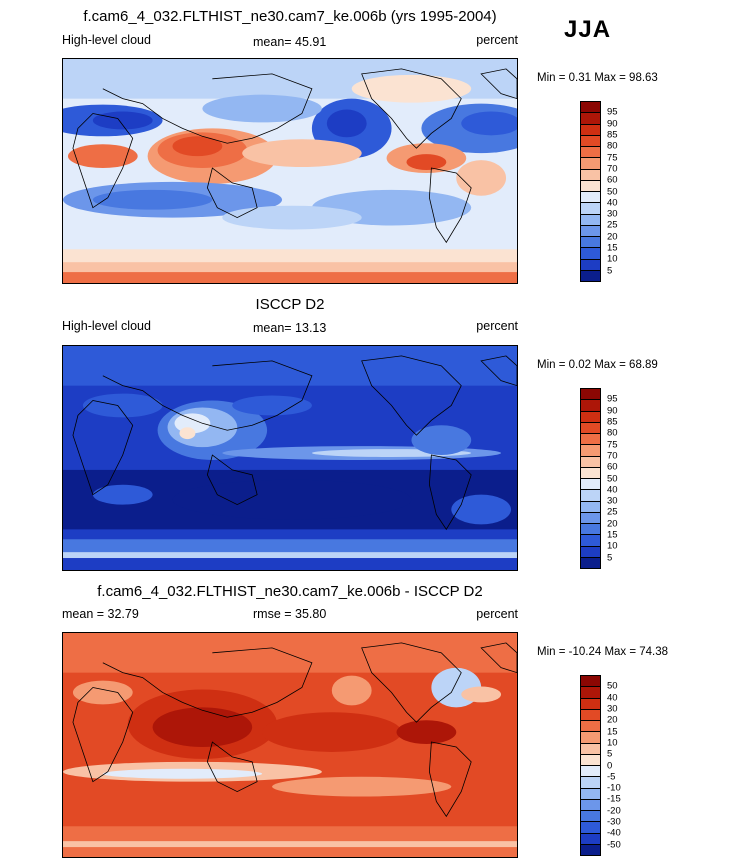  What do you see at coordinates (612, 411) in the screenshot?
I see `colorbar-tick-label: 90` at bounding box center [612, 411].